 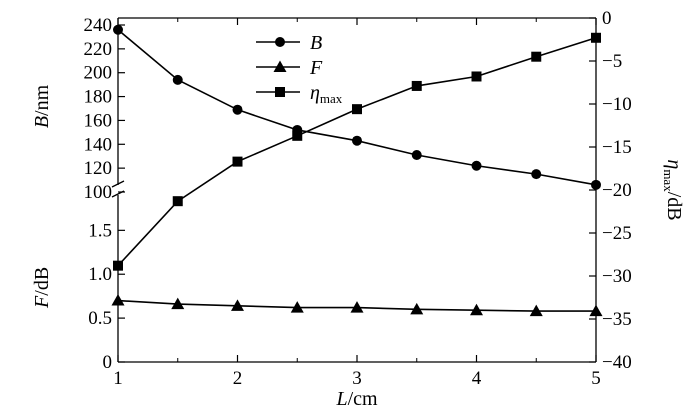 I want to click on legend-label: ηmax, so click(x=326, y=94).